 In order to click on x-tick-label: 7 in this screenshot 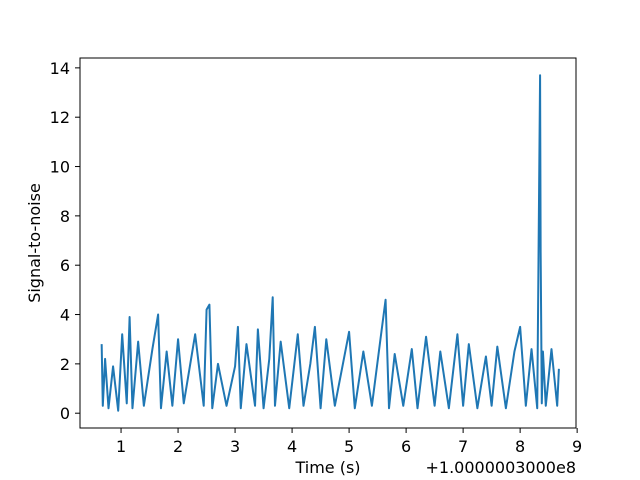, I will do `click(463, 446)`.